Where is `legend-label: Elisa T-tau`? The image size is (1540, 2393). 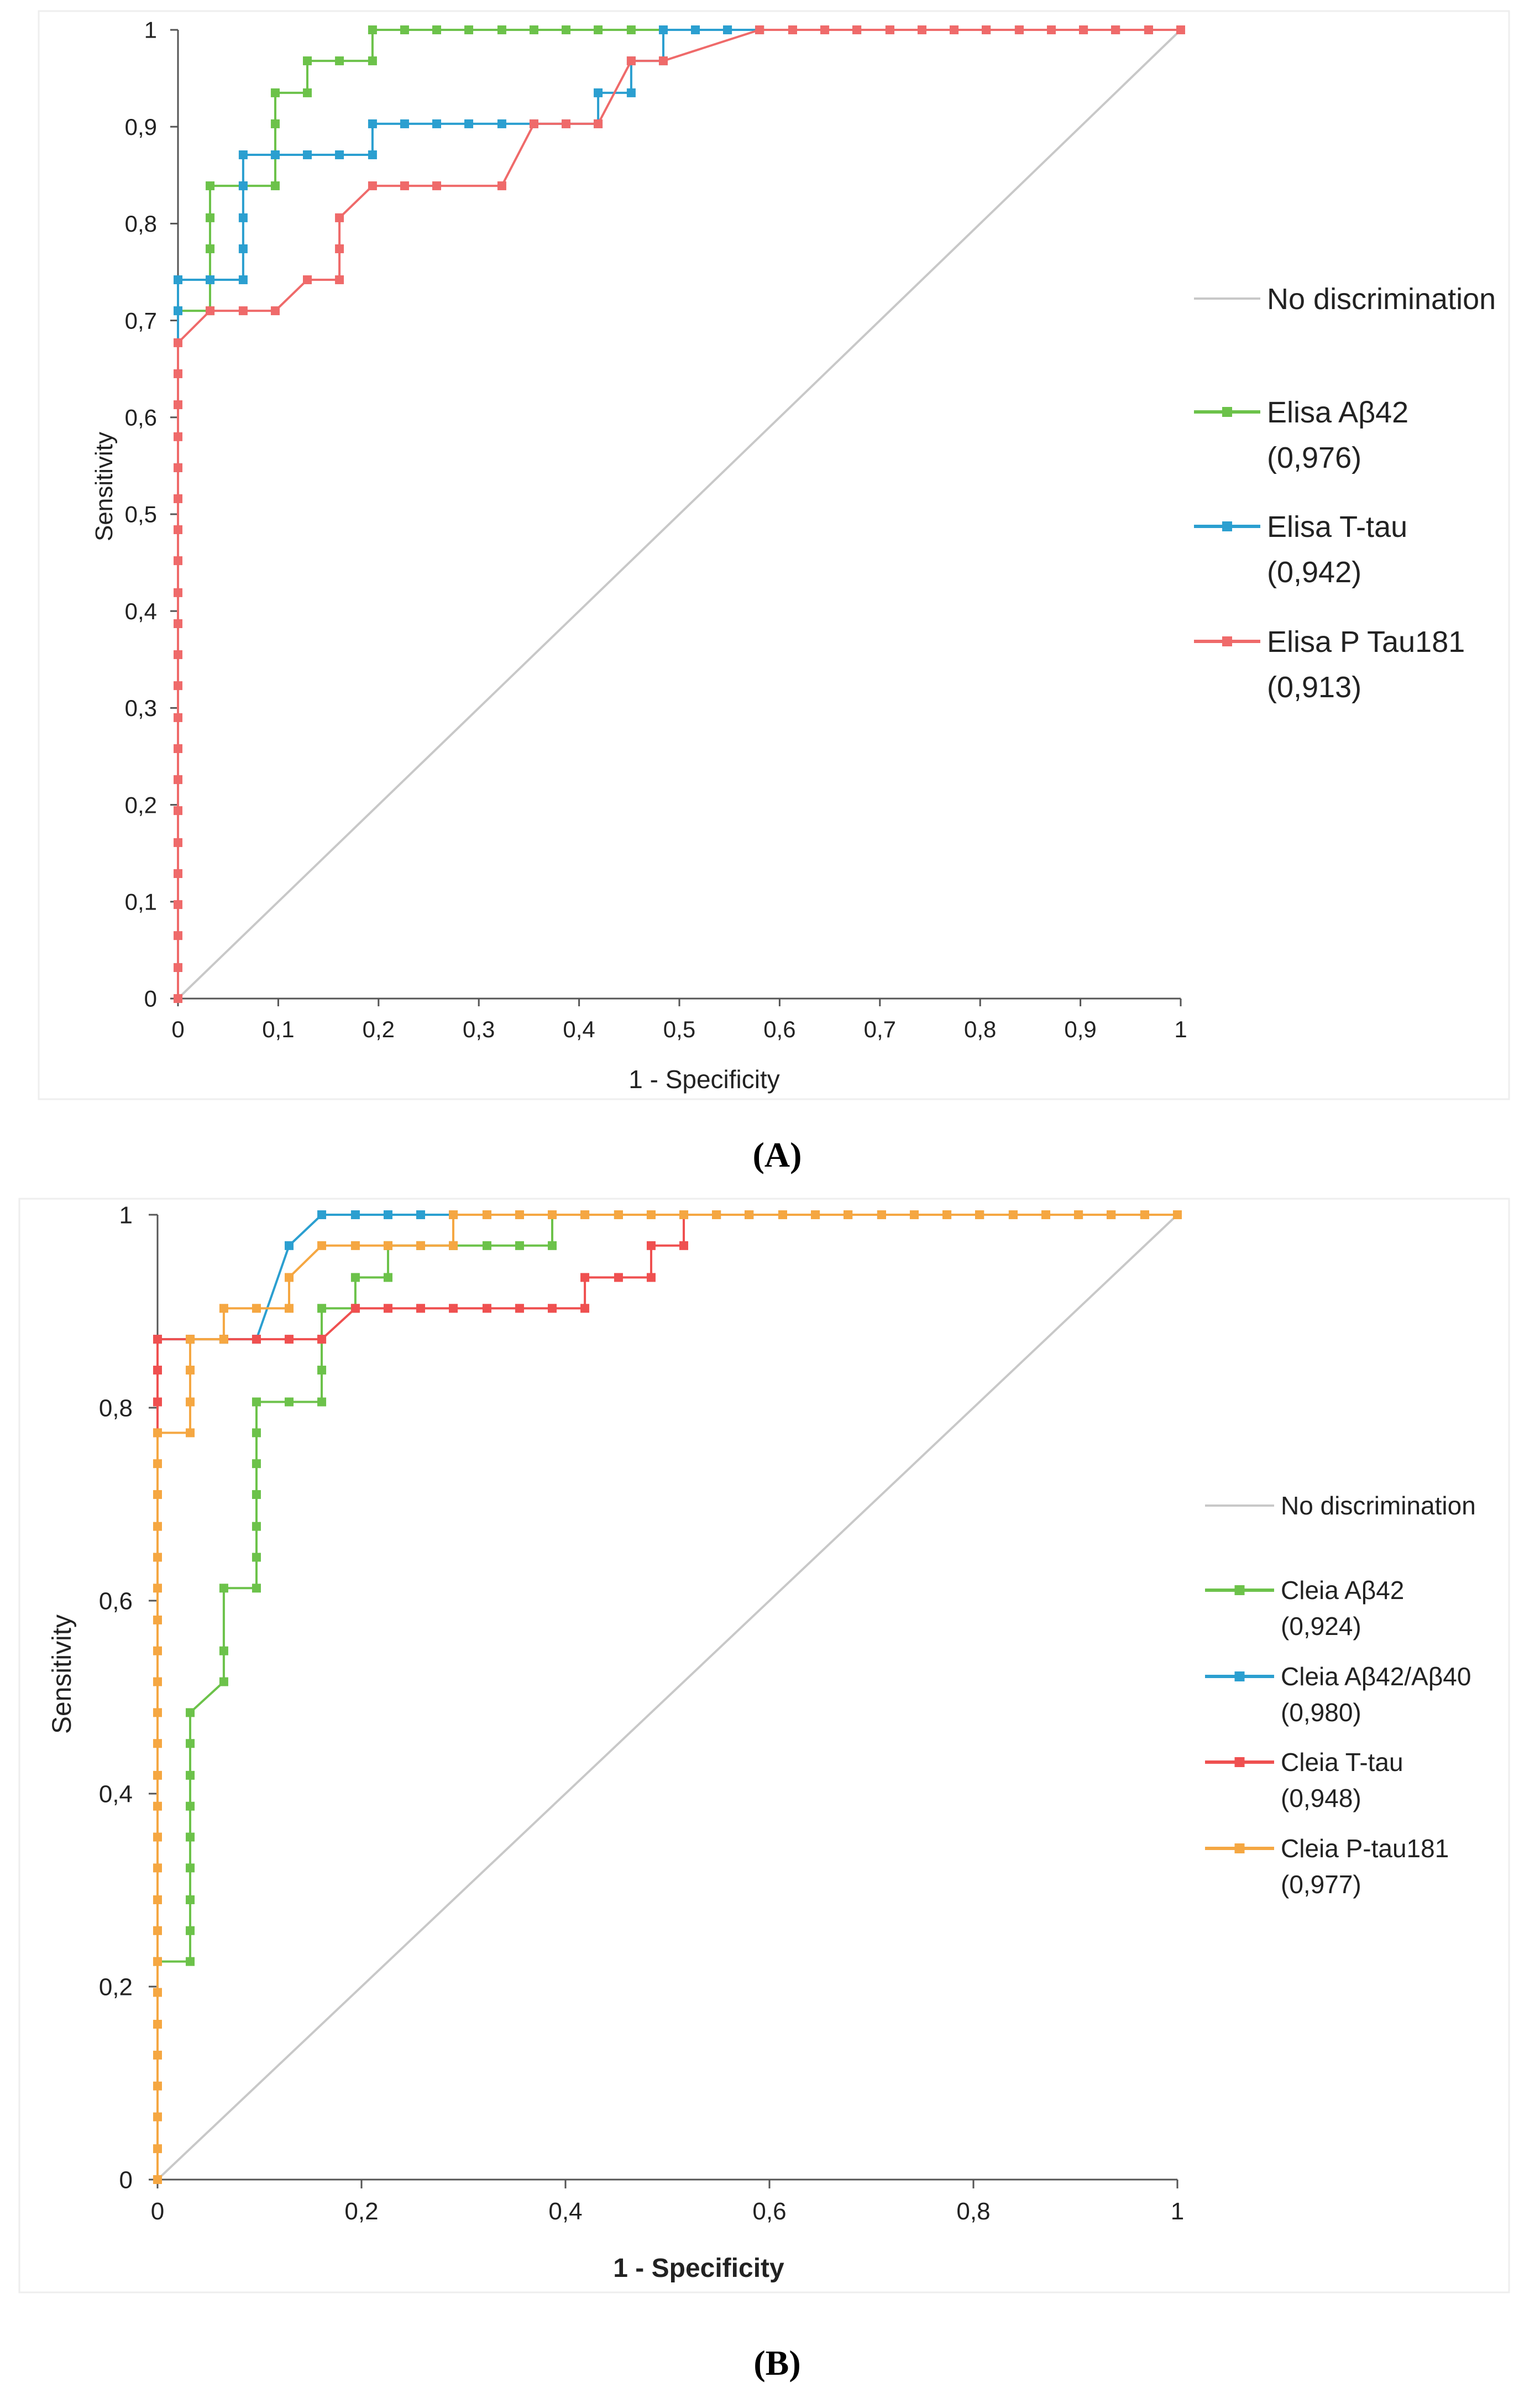 legend-label: Elisa T-tau is located at coordinates (1337, 527).